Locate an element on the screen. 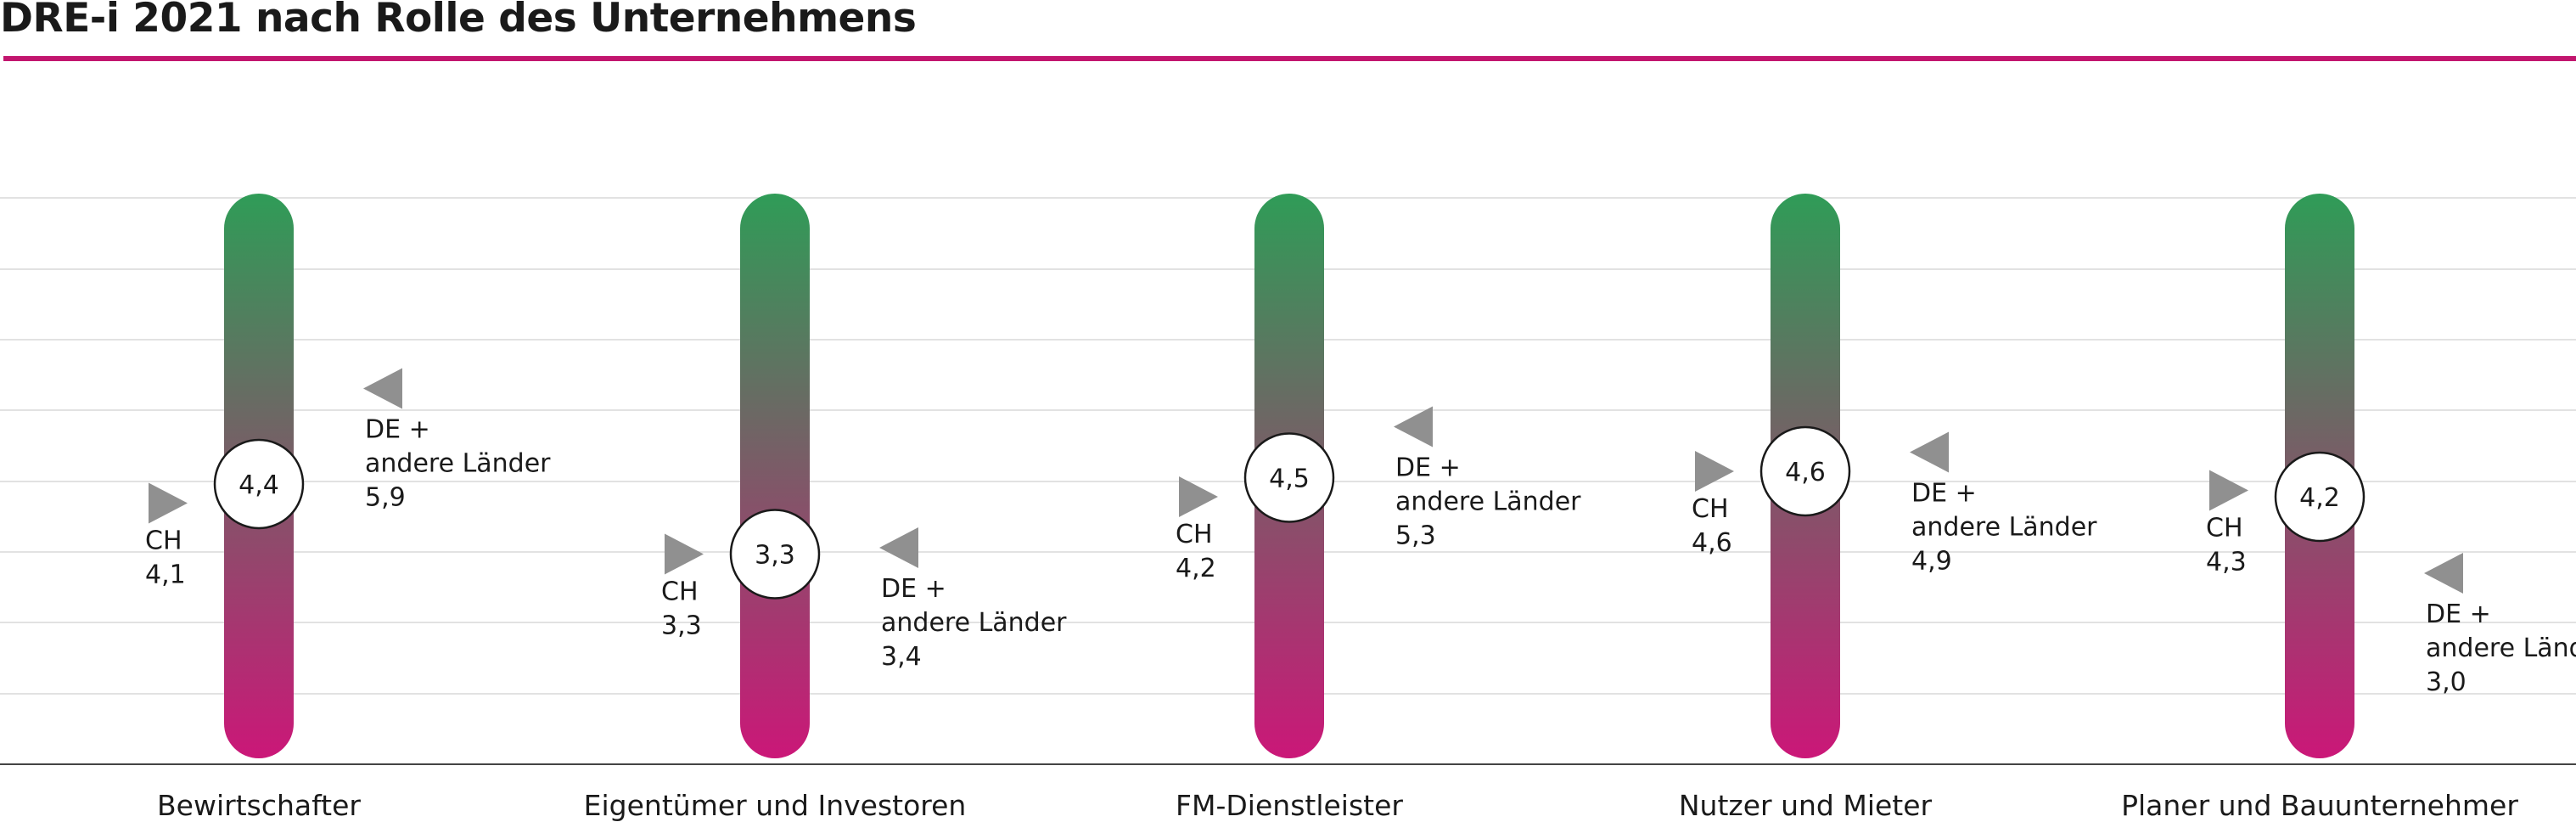  category-label: Eigentümer und Investoren is located at coordinates (775, 805).